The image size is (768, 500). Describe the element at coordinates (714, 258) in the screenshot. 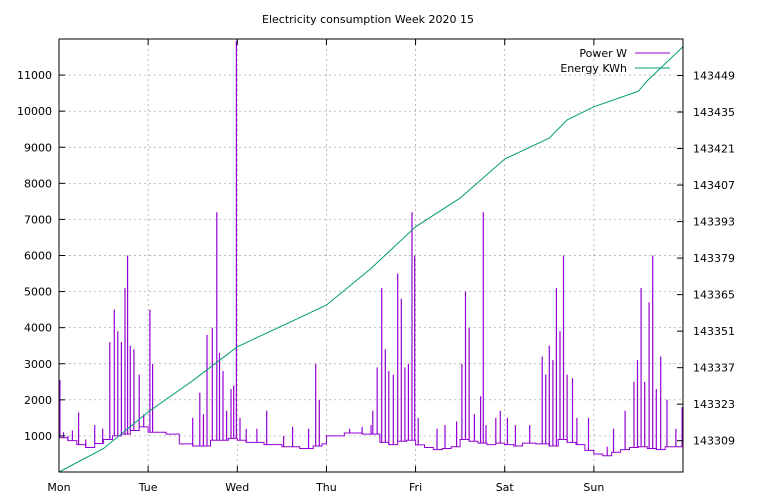

I see `y-tick-label-right: 143379` at that location.